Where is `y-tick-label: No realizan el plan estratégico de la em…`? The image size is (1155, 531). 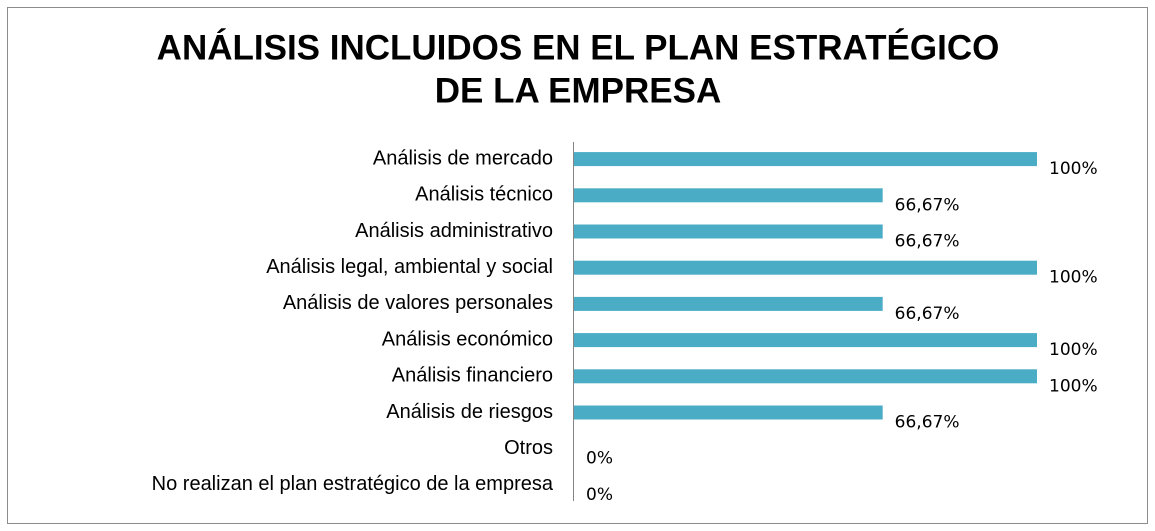
y-tick-label: No realizan el plan estratégico de la em… is located at coordinates (353, 484).